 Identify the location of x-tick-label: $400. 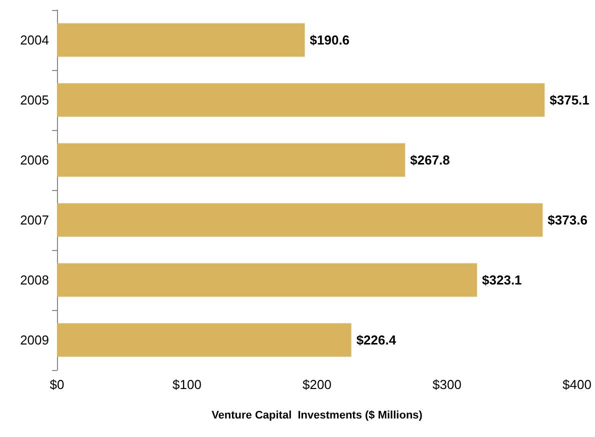
(577, 384).